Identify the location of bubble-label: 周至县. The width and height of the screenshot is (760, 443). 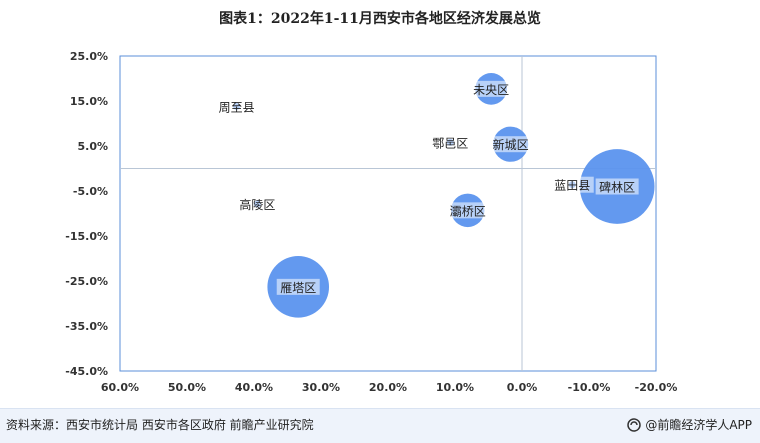
(237, 107).